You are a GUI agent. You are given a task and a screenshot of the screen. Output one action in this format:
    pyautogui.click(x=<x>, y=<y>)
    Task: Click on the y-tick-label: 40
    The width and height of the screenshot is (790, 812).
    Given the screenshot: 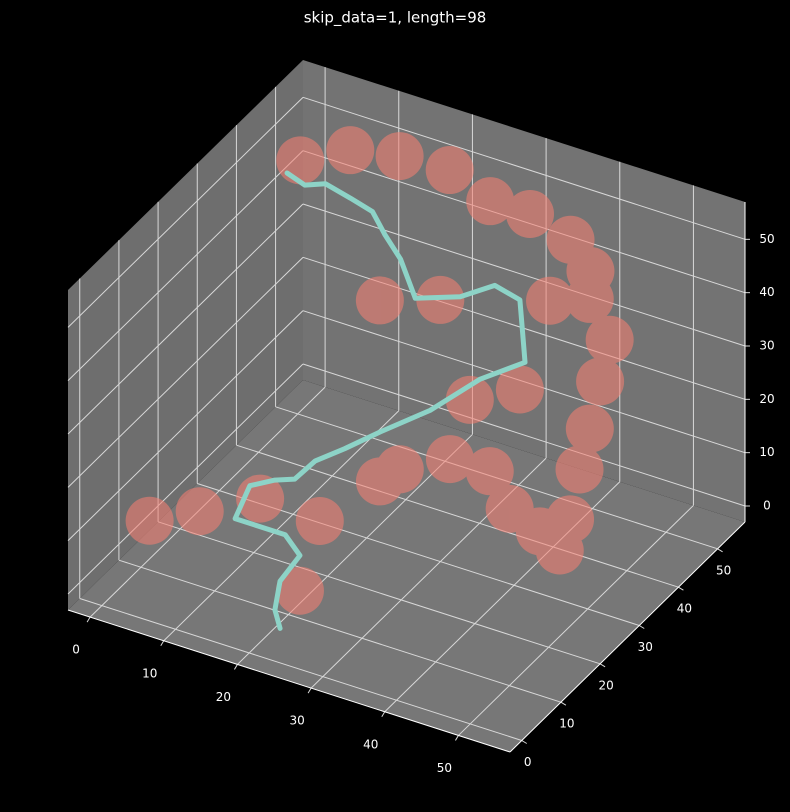 What is the action you would take?
    pyautogui.click(x=684, y=609)
    